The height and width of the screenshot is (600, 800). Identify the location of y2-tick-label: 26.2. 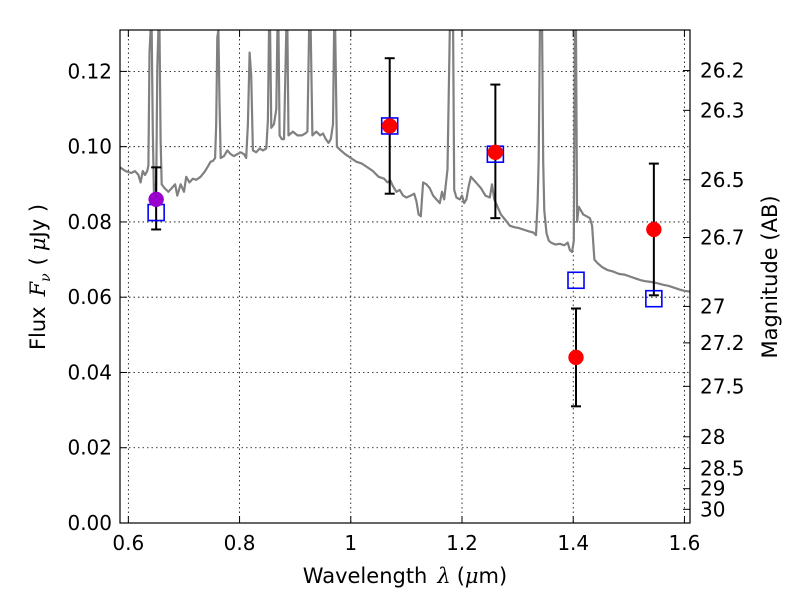
(722, 71).